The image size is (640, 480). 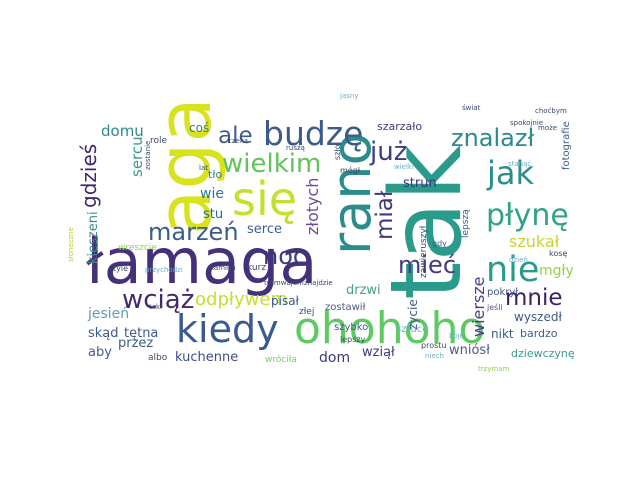 What do you see at coordinates (494, 307) in the screenshot?
I see `word-jesli: jeśli` at bounding box center [494, 307].